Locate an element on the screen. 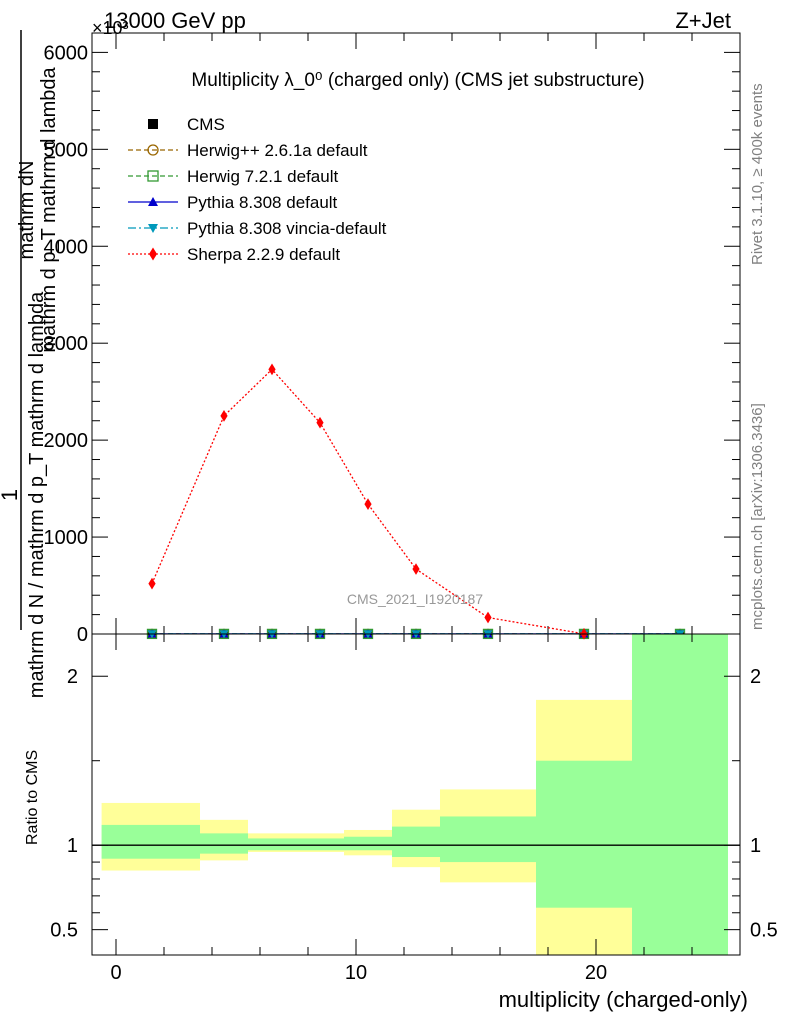  y-label-frac-bottom: mathrm d p_T mathrm d lambda is located at coordinates (49, 209).